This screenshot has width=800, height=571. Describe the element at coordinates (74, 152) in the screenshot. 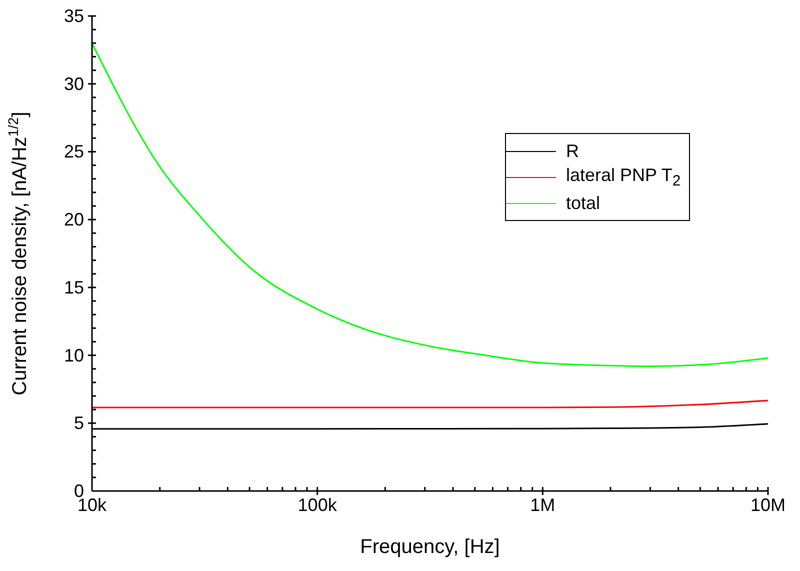

I see `y-tick-label: 25` at that location.